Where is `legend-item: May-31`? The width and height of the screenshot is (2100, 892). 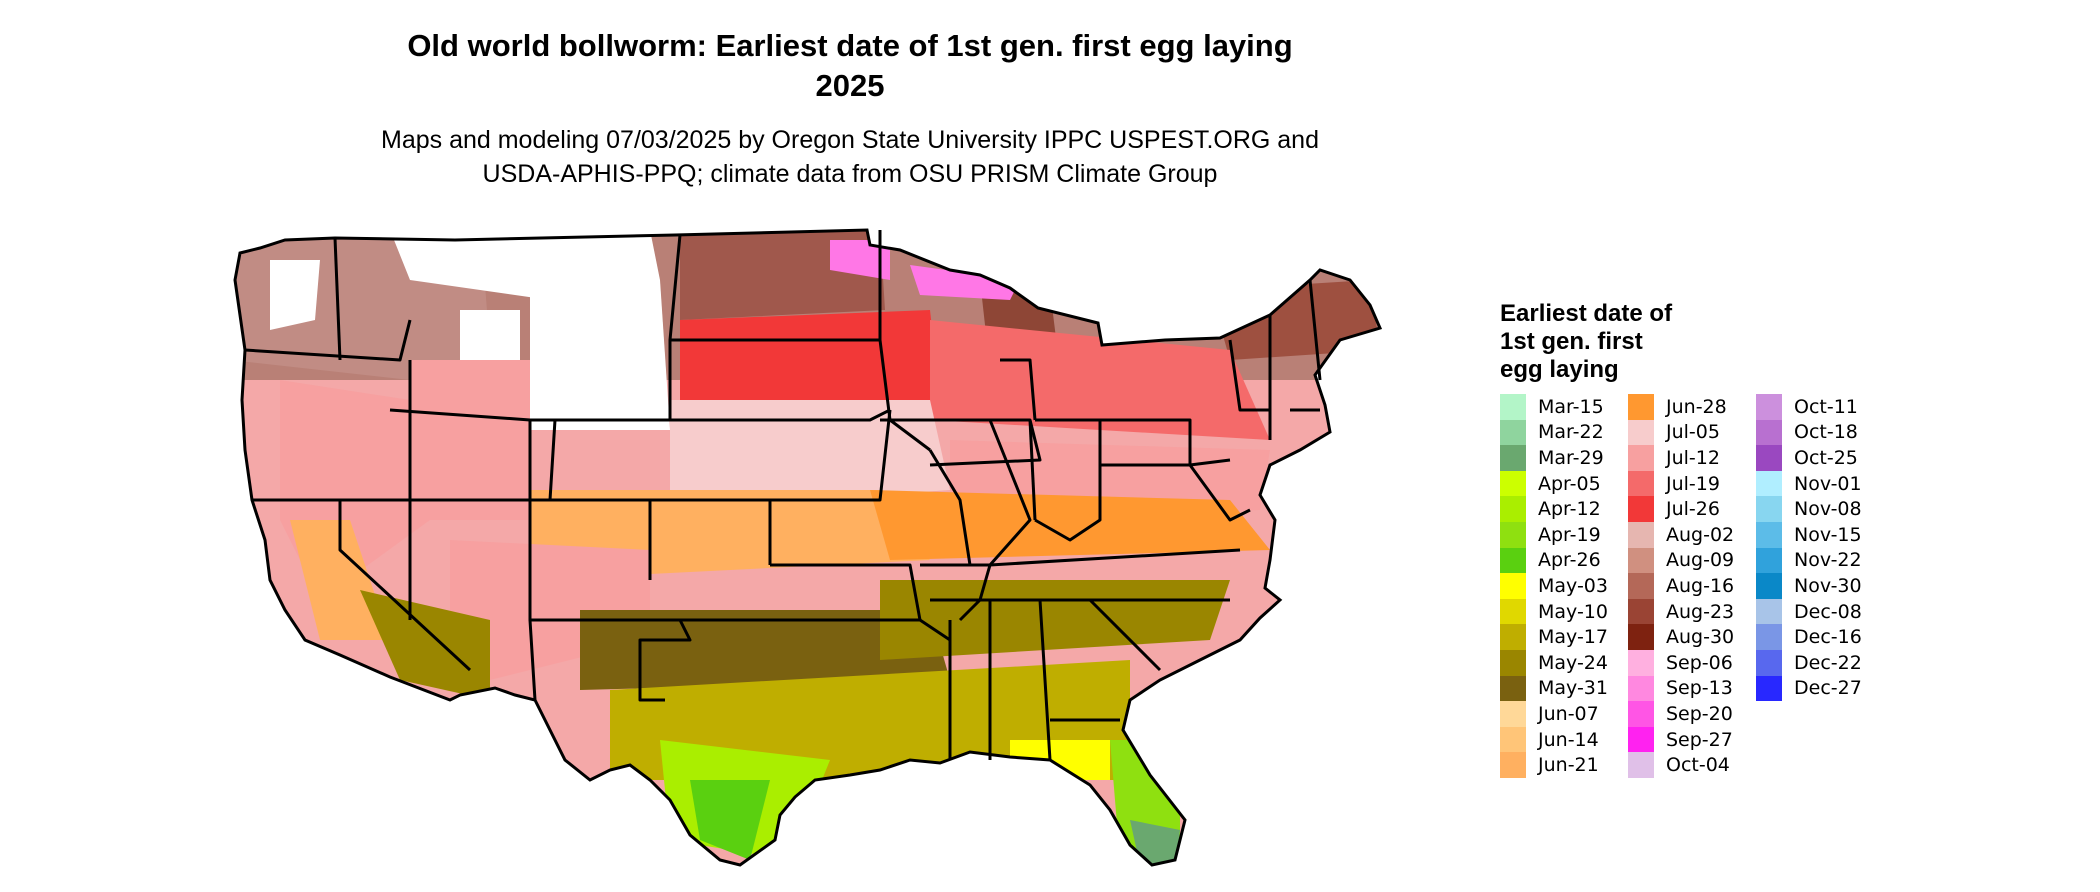
legend-item: May-31 is located at coordinates (1564, 688).